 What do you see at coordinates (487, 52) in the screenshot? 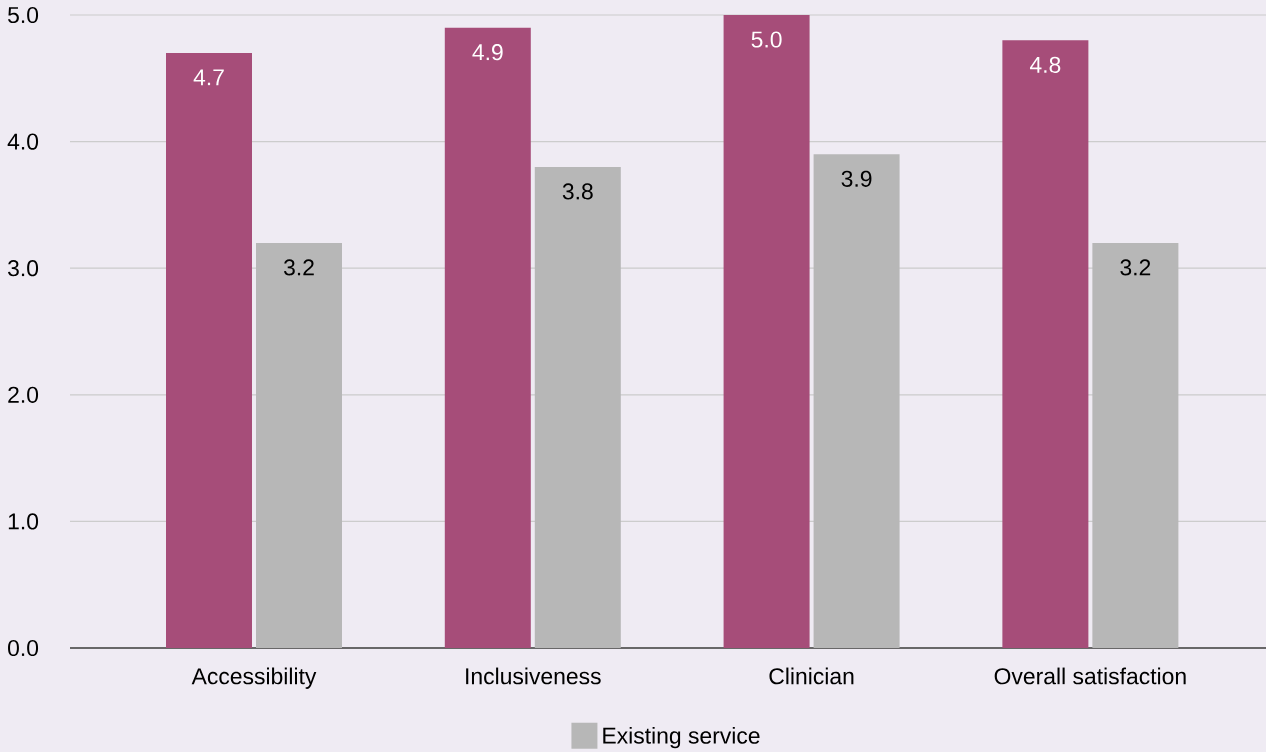
I see `data-label: 4.9` at bounding box center [487, 52].